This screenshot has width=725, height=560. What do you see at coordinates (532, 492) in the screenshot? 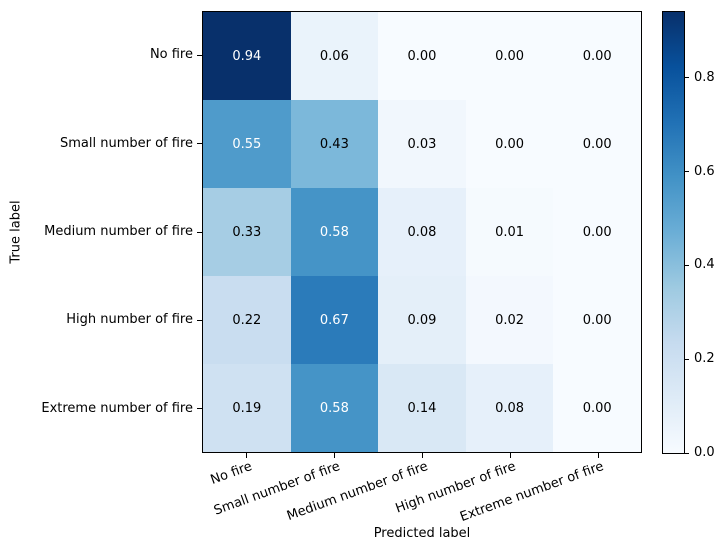
I see `x-tick-label: Extreme number of fire` at bounding box center [532, 492].